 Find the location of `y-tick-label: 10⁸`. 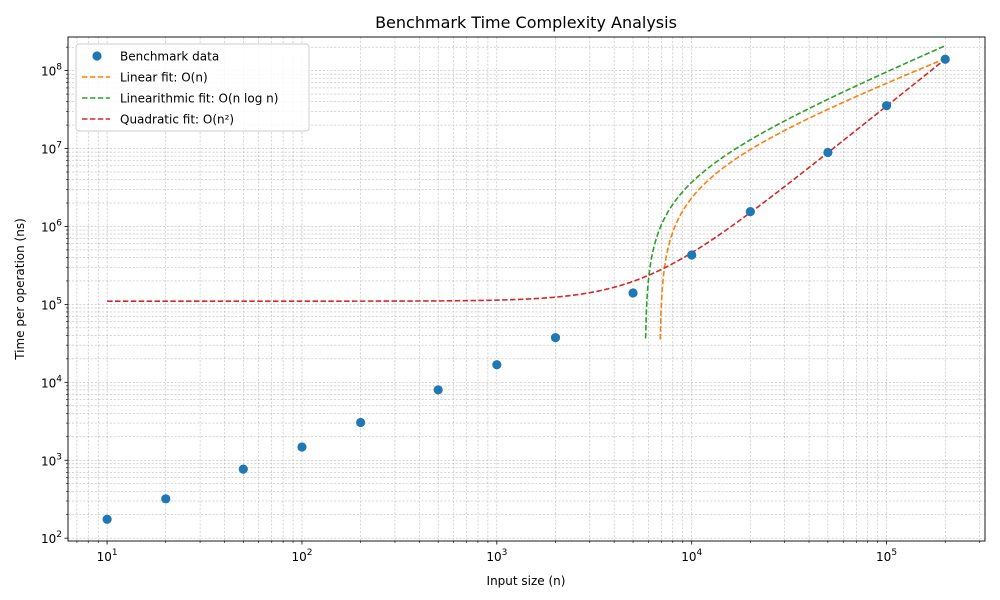

y-tick-label: 10⁸ is located at coordinates (51, 71).